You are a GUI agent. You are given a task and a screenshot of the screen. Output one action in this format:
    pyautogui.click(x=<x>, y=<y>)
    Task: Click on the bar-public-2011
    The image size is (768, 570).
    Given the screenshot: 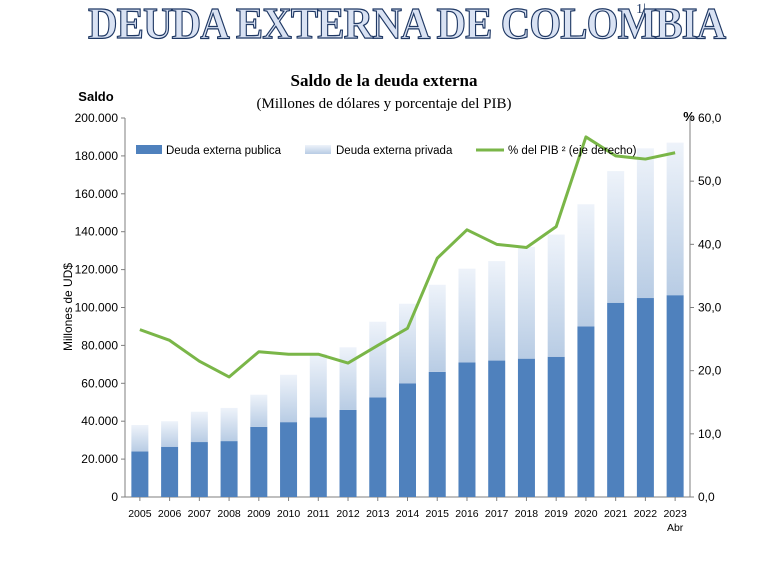 What is the action you would take?
    pyautogui.click(x=318, y=457)
    